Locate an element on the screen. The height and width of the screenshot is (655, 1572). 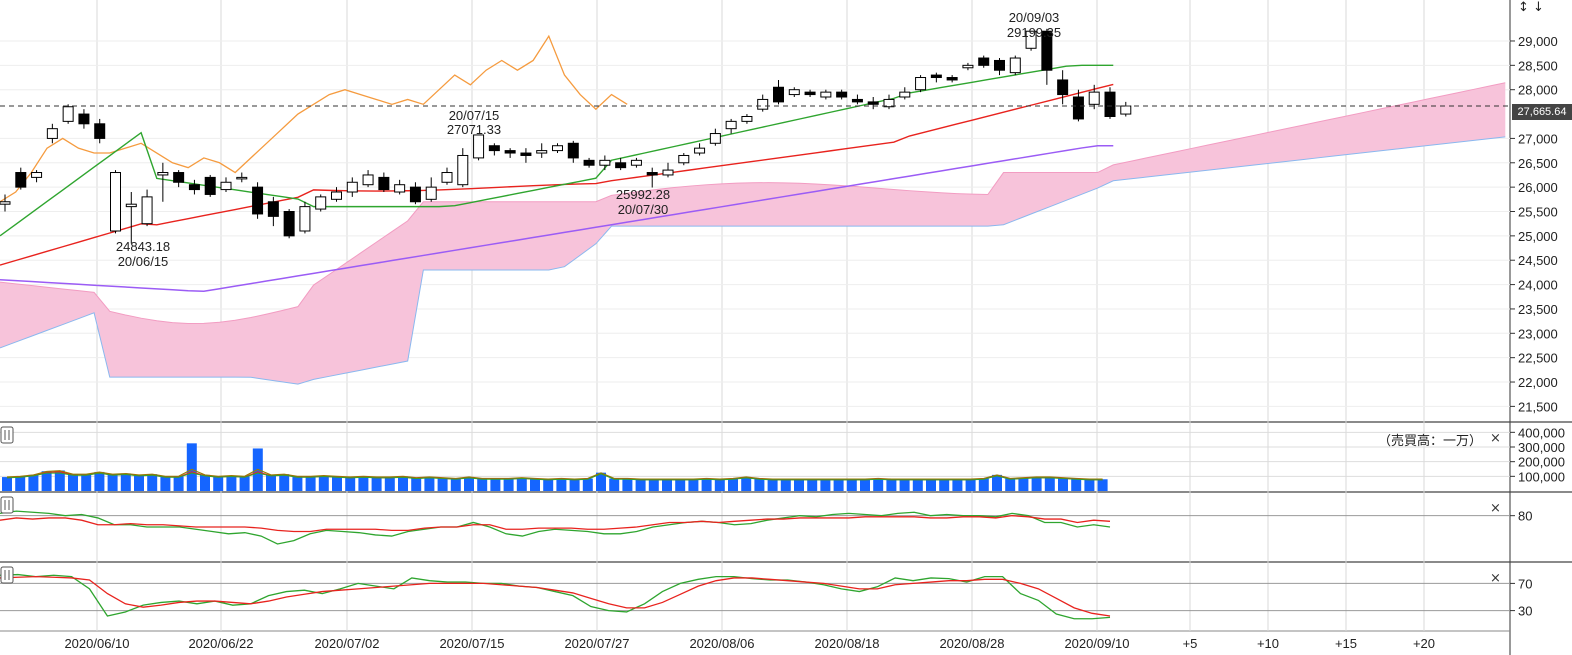
osc2-tick-label: 30 is located at coordinates (1525, 611).